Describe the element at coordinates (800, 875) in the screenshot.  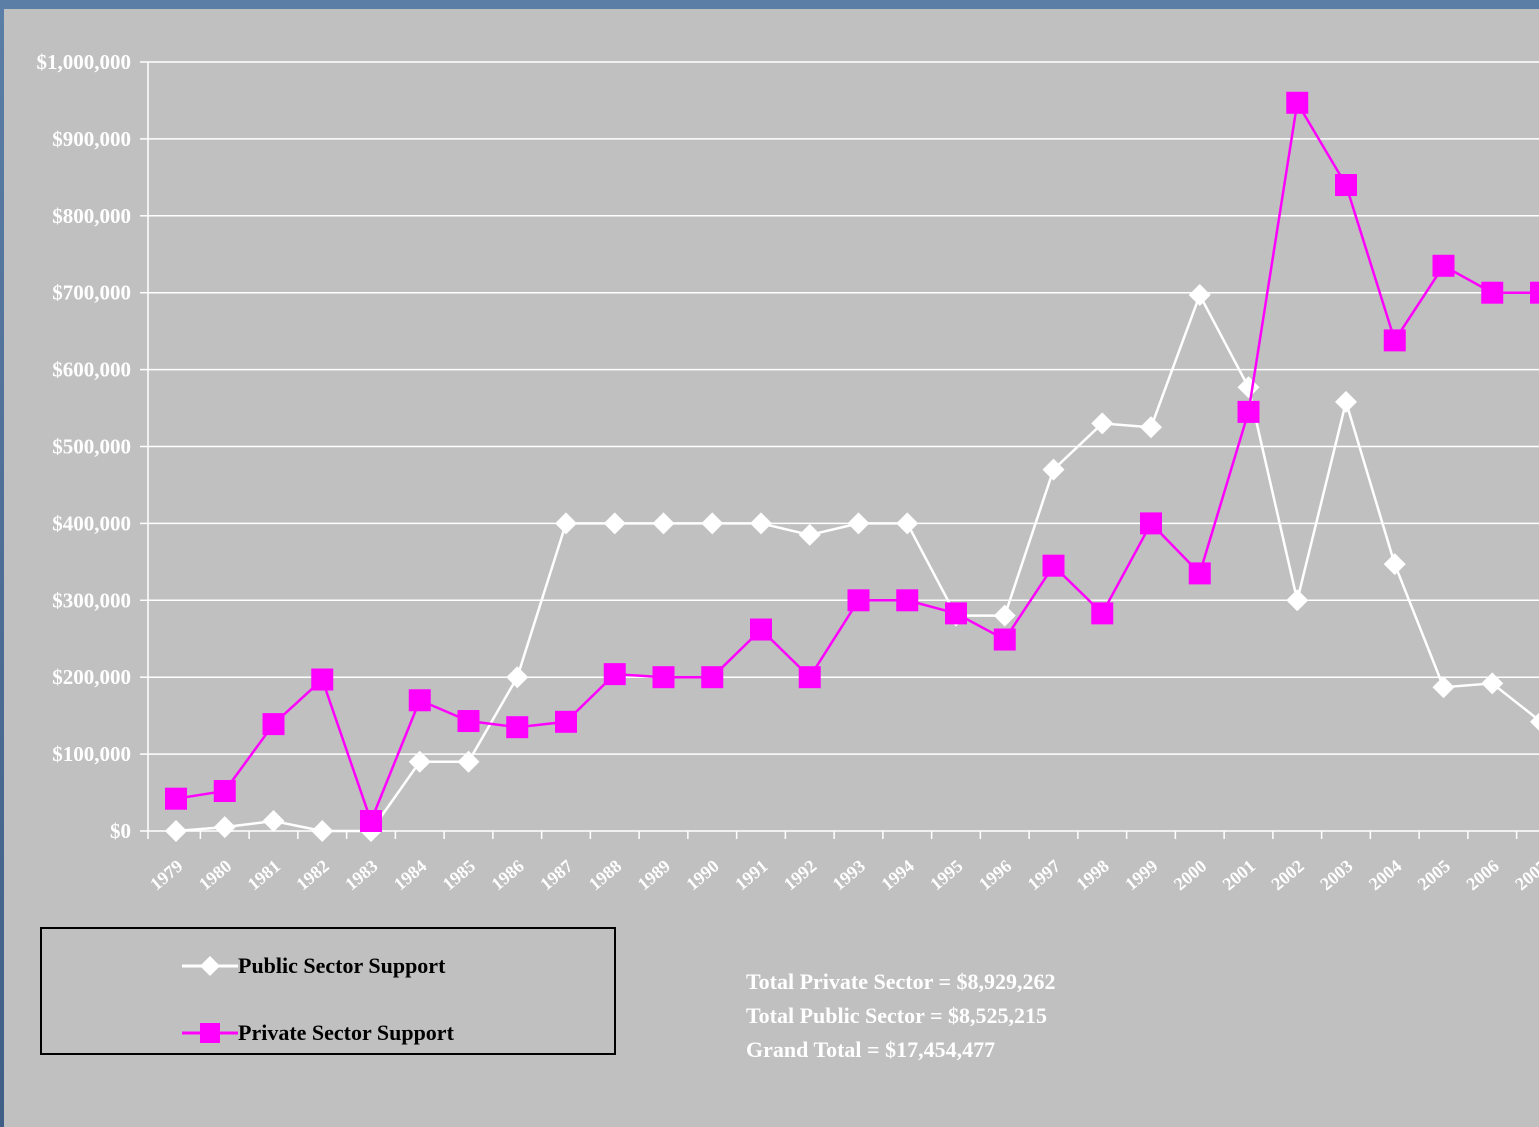
I see `x-tick-label: 1992` at that location.